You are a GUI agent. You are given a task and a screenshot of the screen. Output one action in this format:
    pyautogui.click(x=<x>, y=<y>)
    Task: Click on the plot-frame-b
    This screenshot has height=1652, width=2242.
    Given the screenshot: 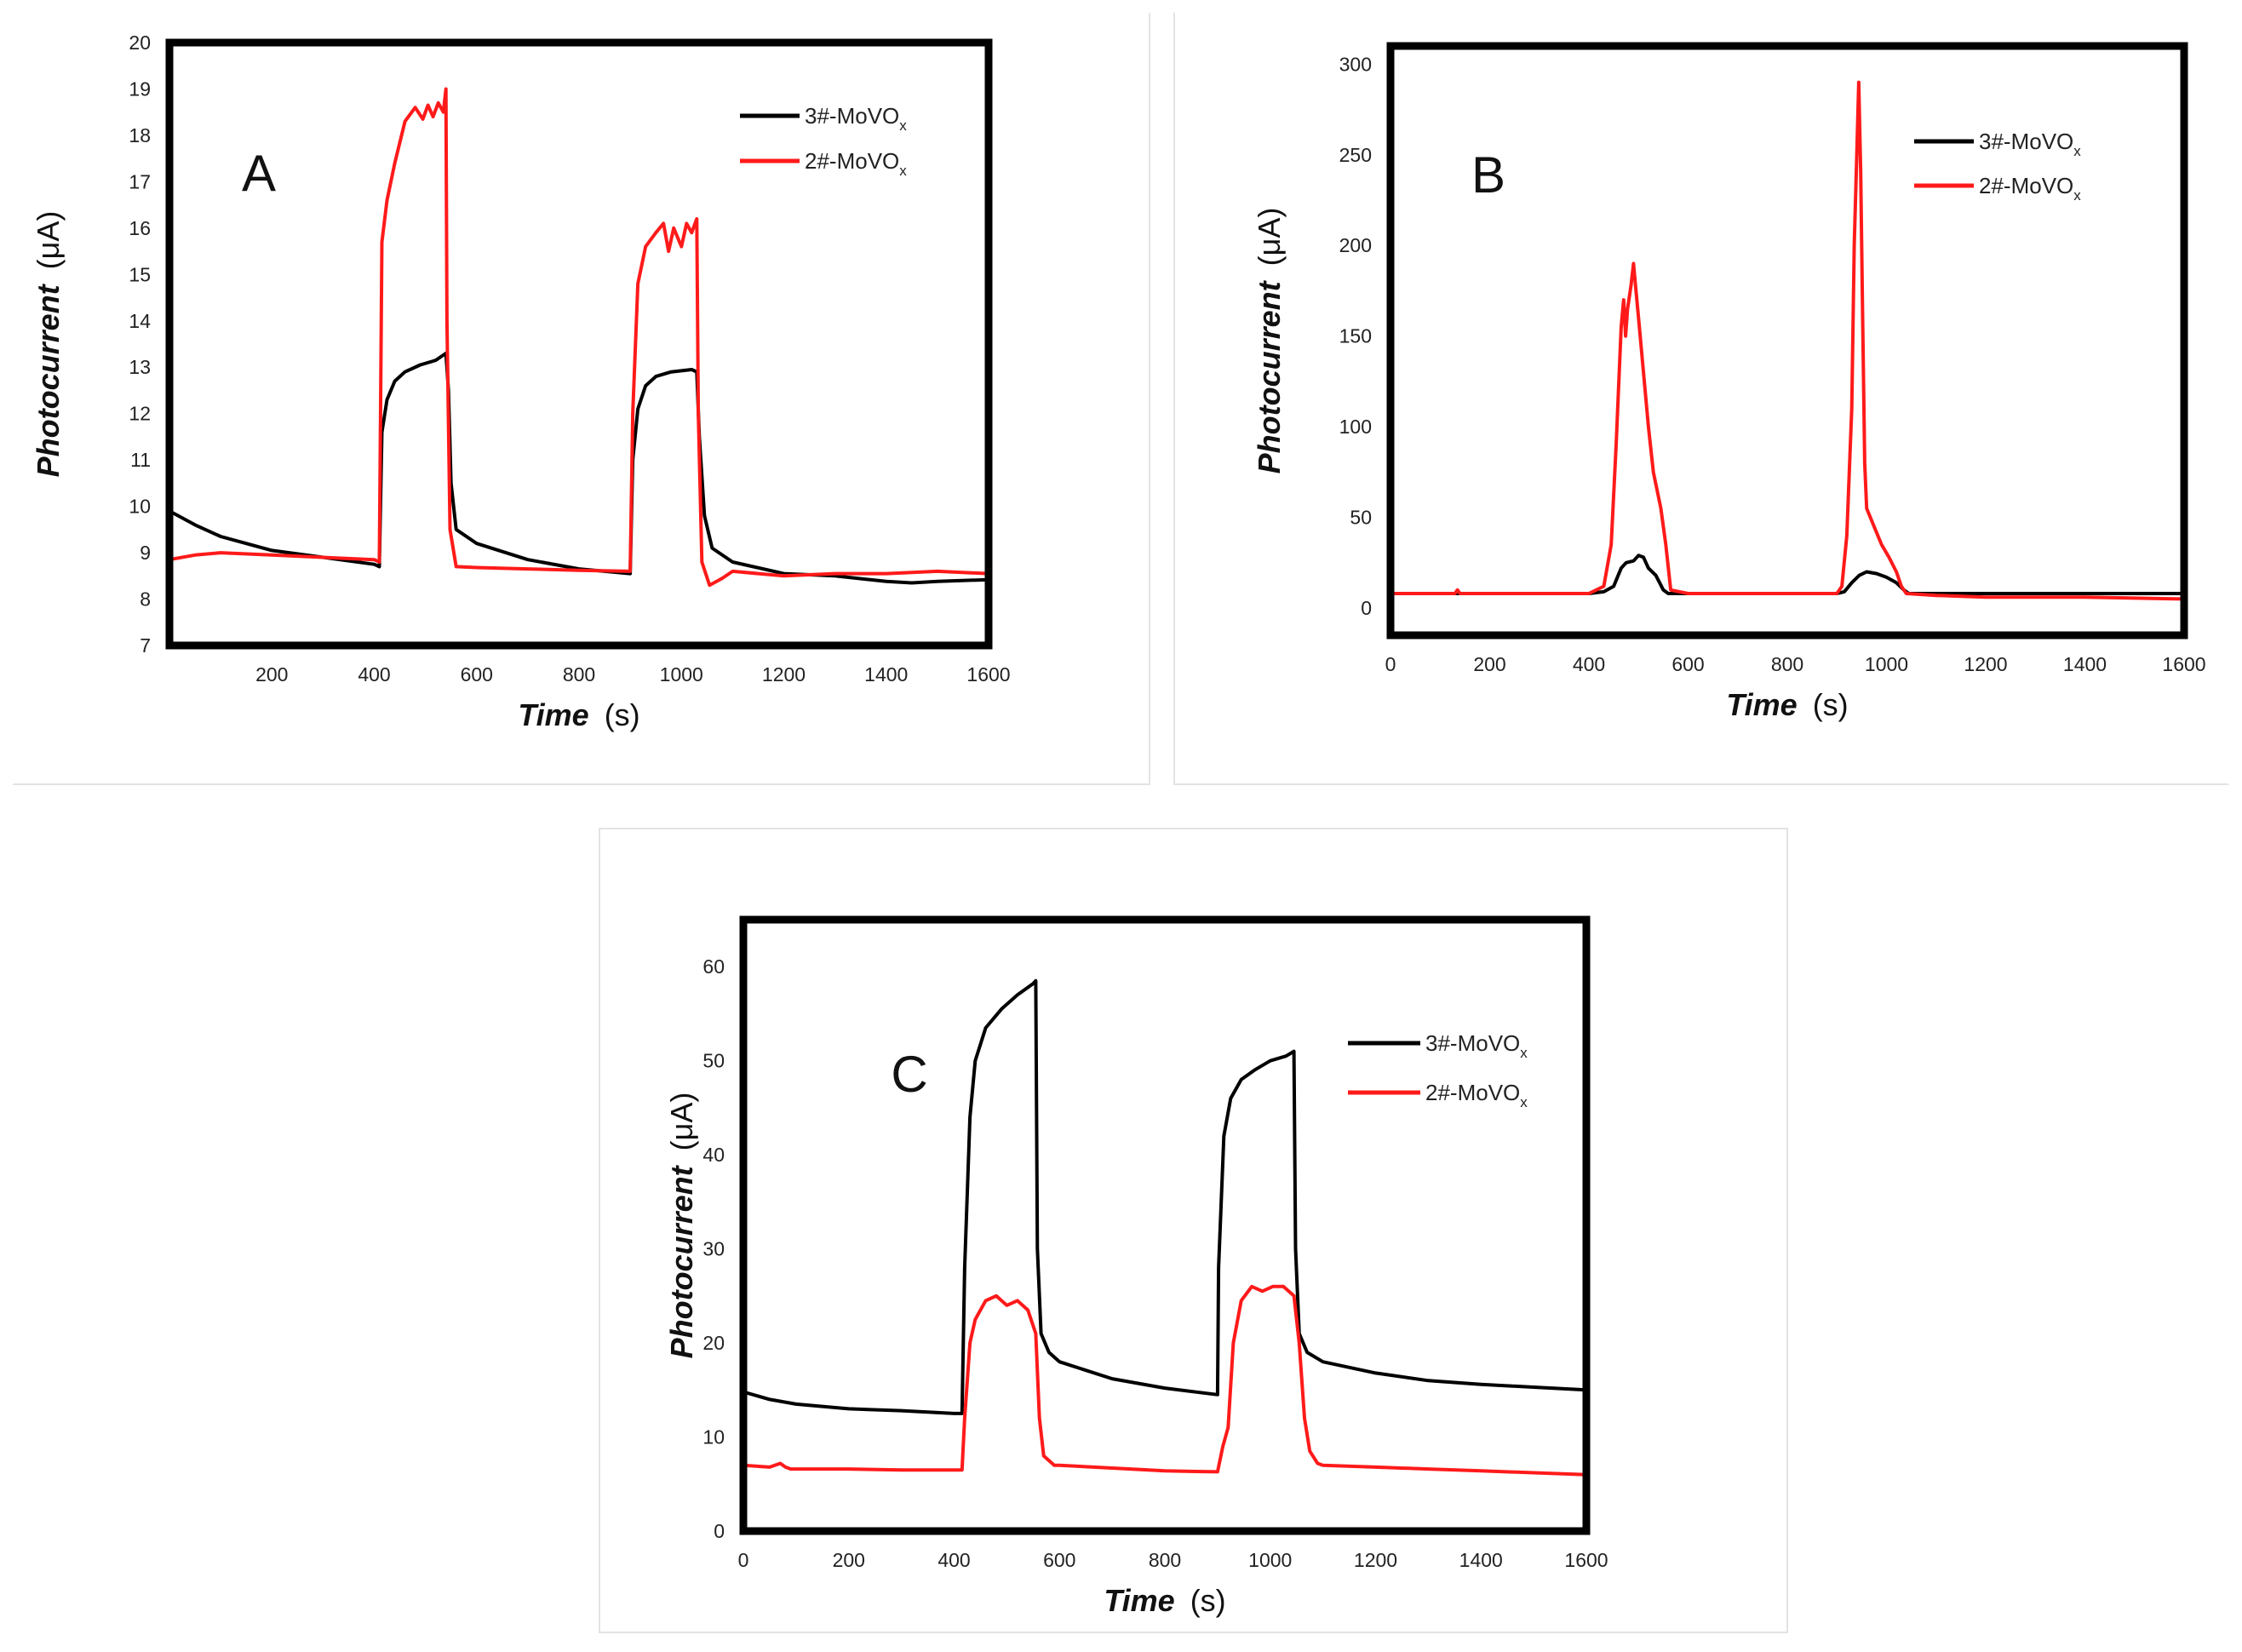 What is the action you would take?
    pyautogui.click(x=1787, y=341)
    